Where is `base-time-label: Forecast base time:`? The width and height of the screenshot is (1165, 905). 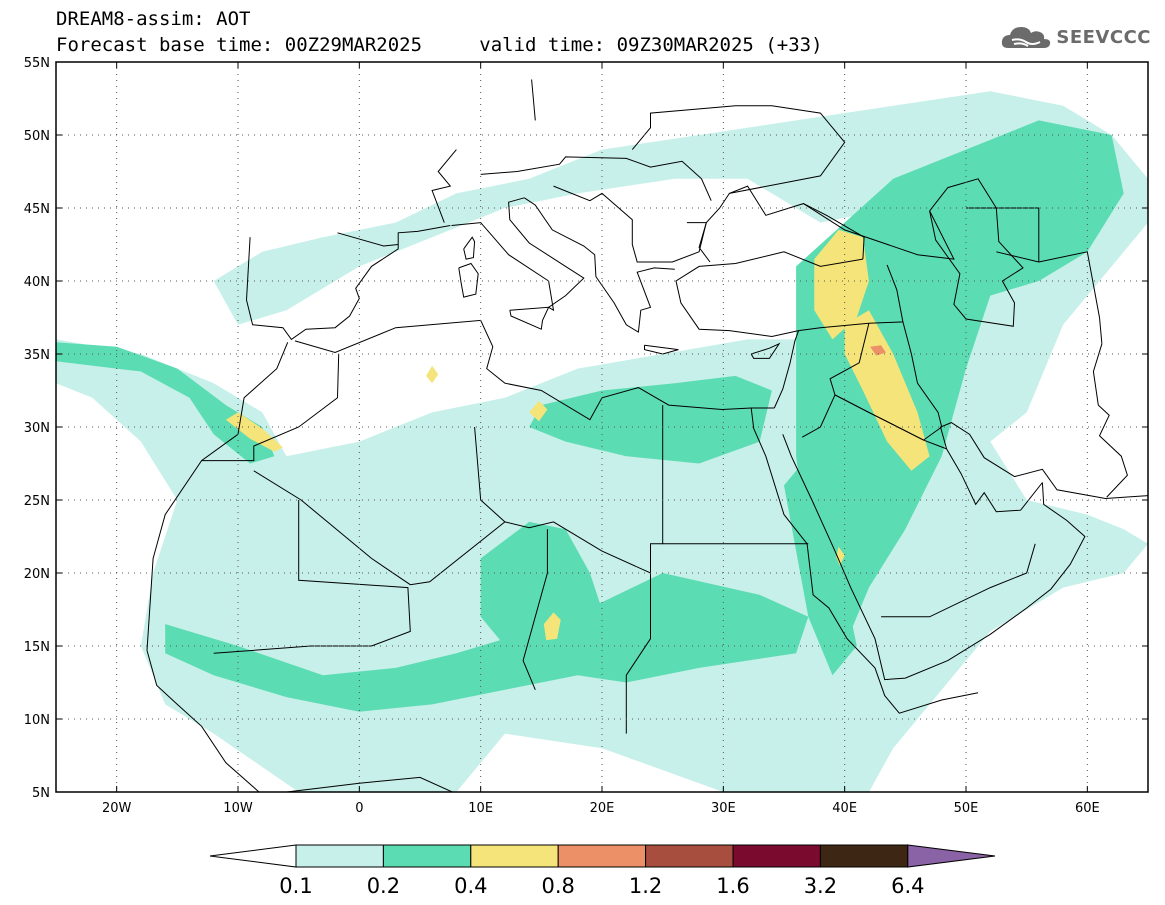
base-time-label: Forecast base time: is located at coordinates (165, 45).